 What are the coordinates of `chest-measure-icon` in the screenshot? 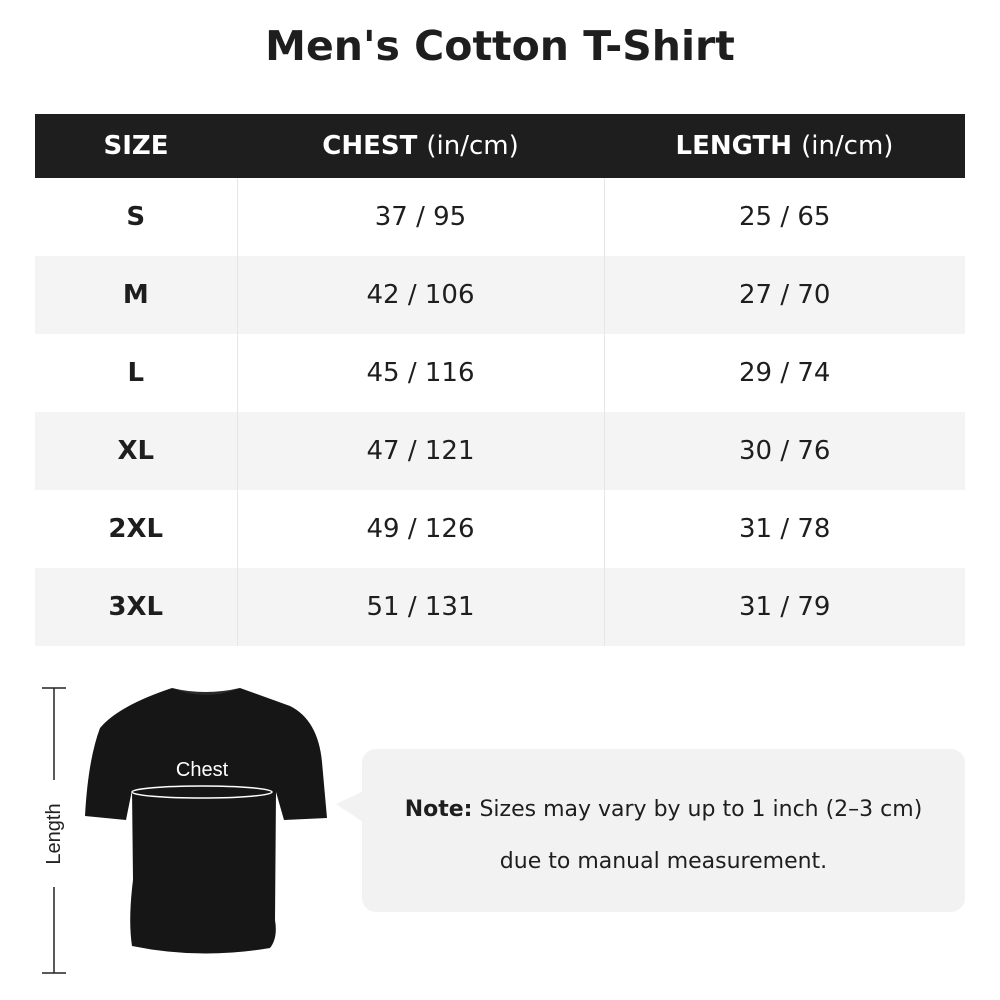 It's located at (202, 792).